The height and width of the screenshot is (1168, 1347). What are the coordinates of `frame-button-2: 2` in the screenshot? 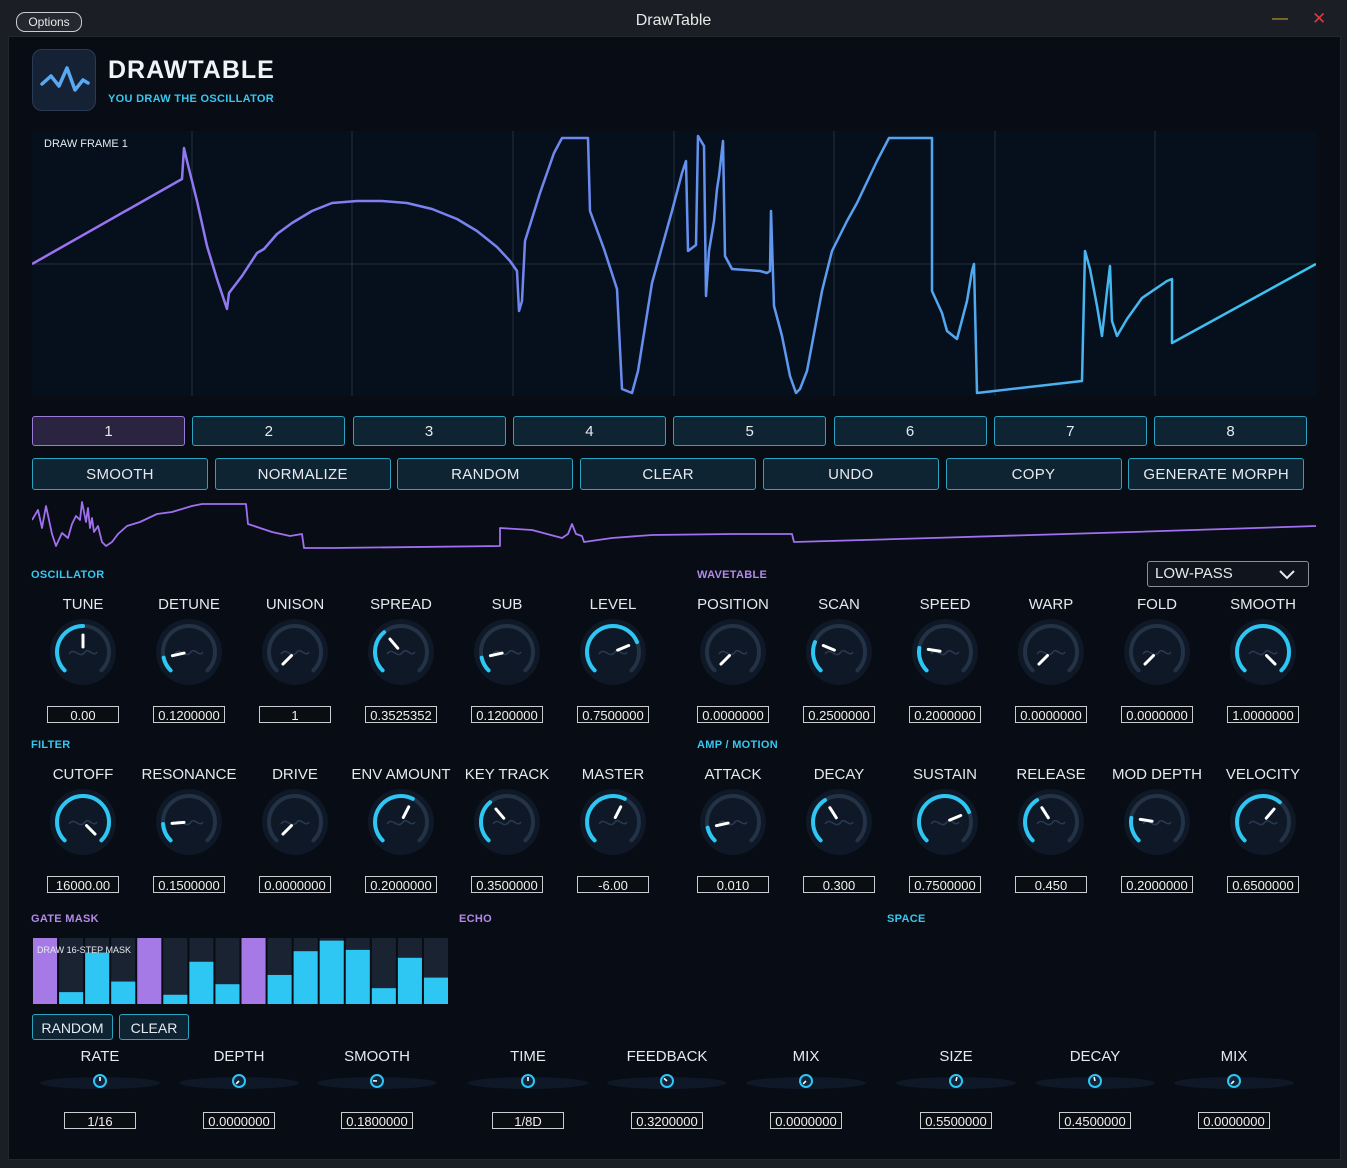 It's located at (269, 431).